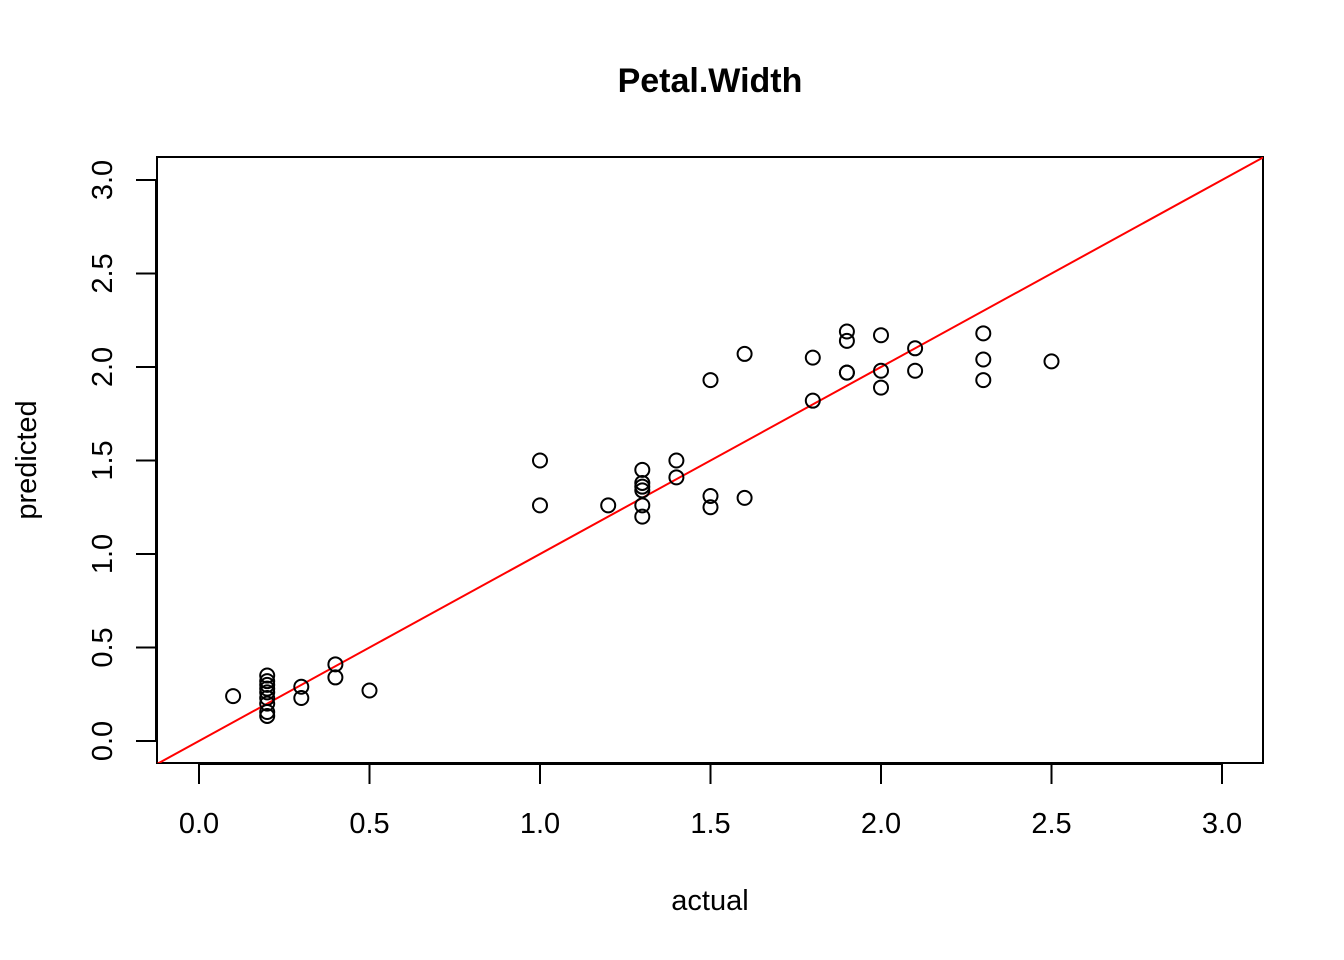  I want to click on y-tick-label: 1.5, so click(103, 460).